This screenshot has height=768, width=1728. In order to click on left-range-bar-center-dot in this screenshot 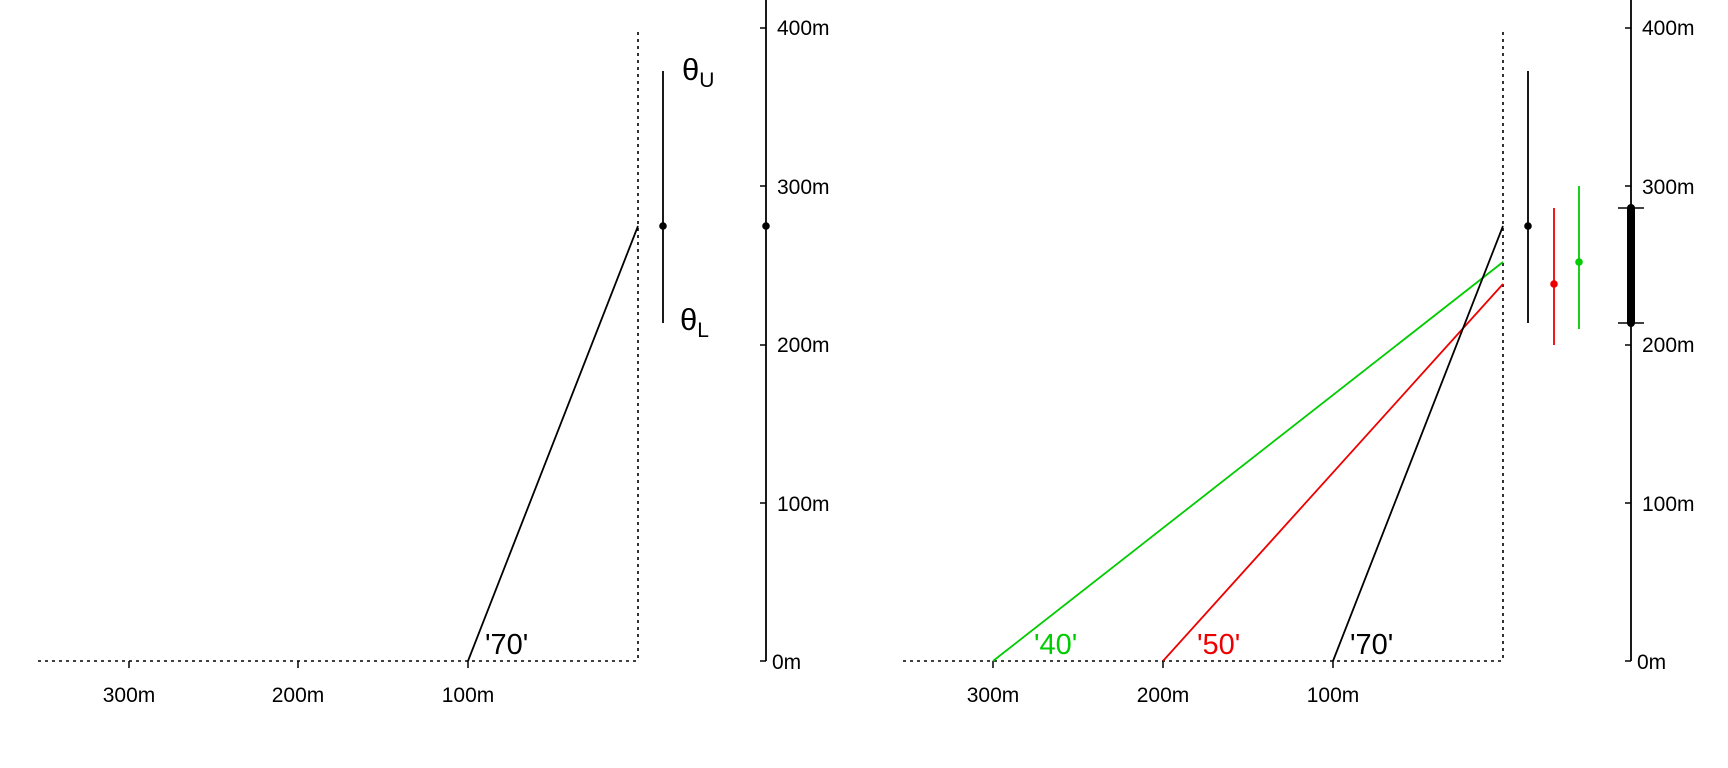, I will do `click(663, 226)`.